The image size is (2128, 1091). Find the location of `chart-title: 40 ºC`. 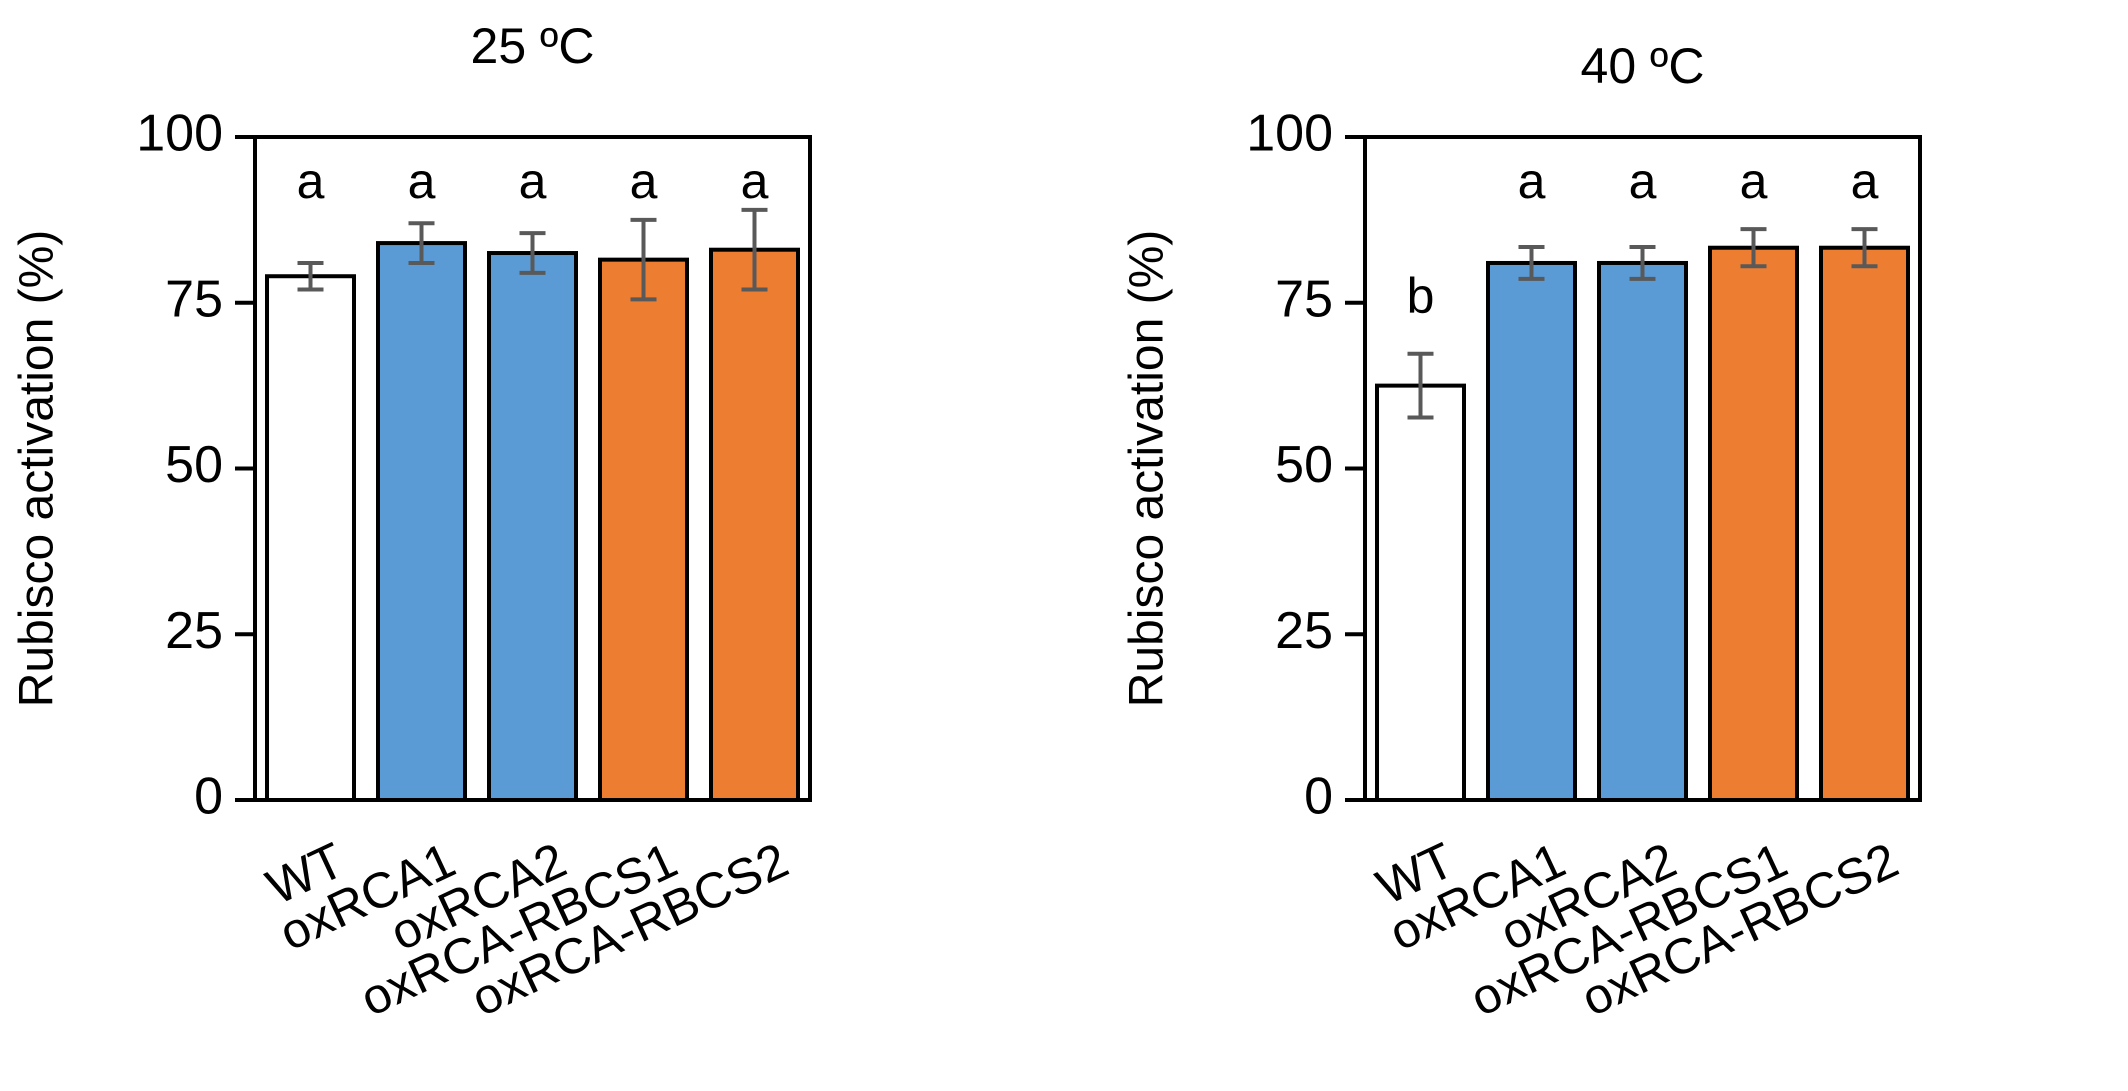

chart-title: 40 ºC is located at coordinates (1643, 66).